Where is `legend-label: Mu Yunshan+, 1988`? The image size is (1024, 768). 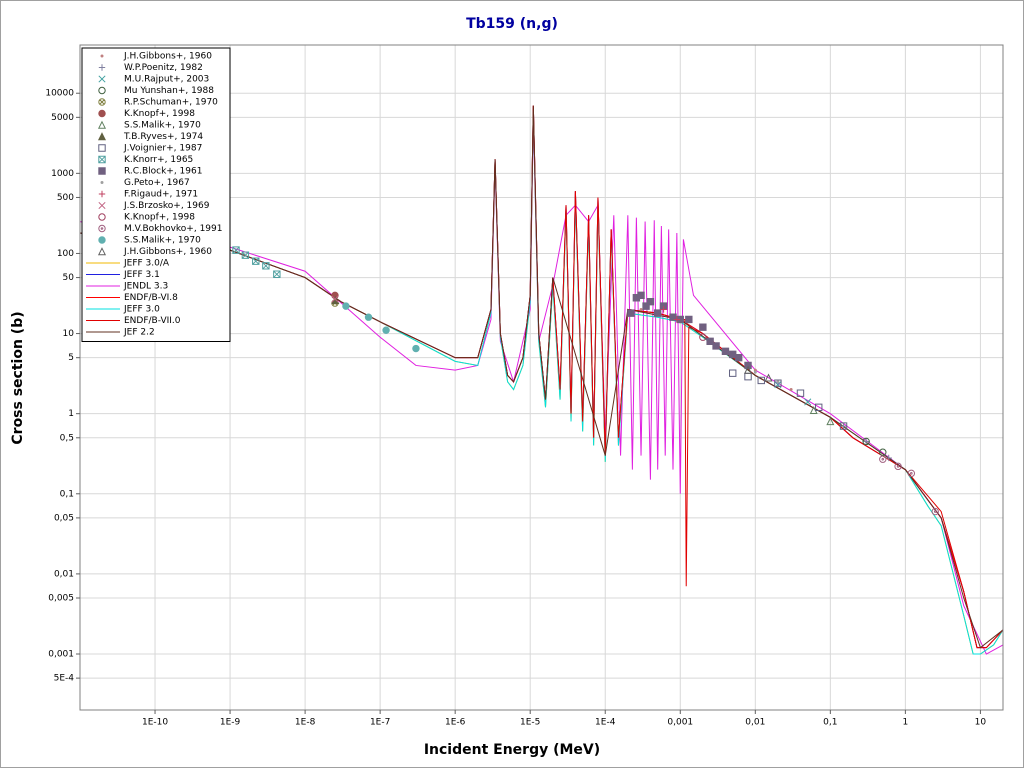 legend-label: Mu Yunshan+, 1988 is located at coordinates (169, 91).